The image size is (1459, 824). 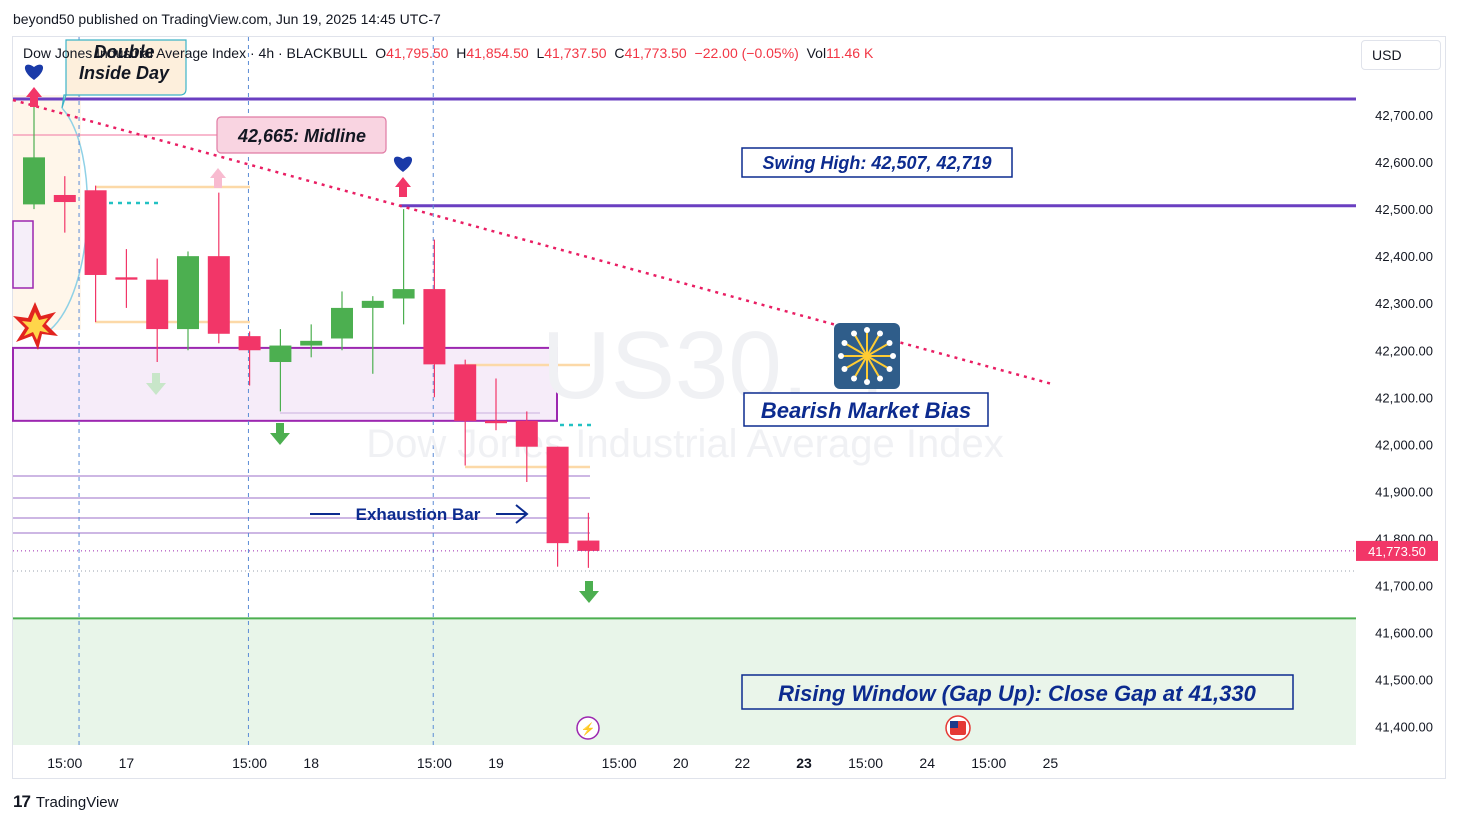 What do you see at coordinates (23, 254) in the screenshot?
I see `small-zone-box` at bounding box center [23, 254].